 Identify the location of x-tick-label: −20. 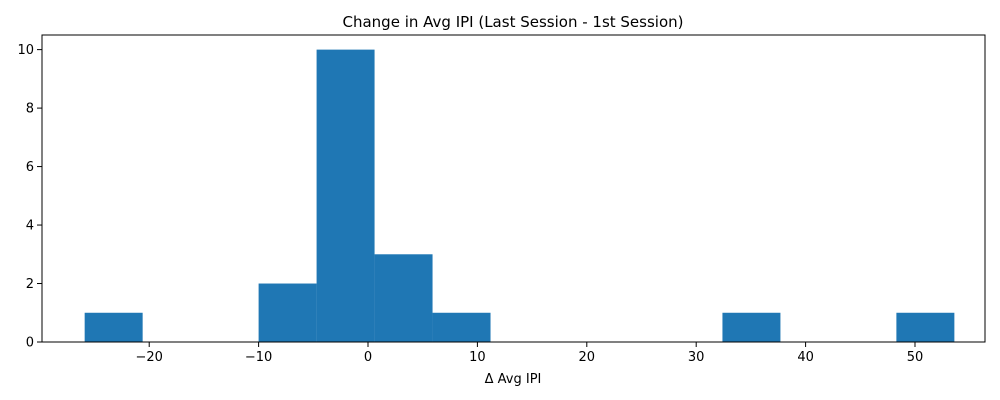
(148, 357).